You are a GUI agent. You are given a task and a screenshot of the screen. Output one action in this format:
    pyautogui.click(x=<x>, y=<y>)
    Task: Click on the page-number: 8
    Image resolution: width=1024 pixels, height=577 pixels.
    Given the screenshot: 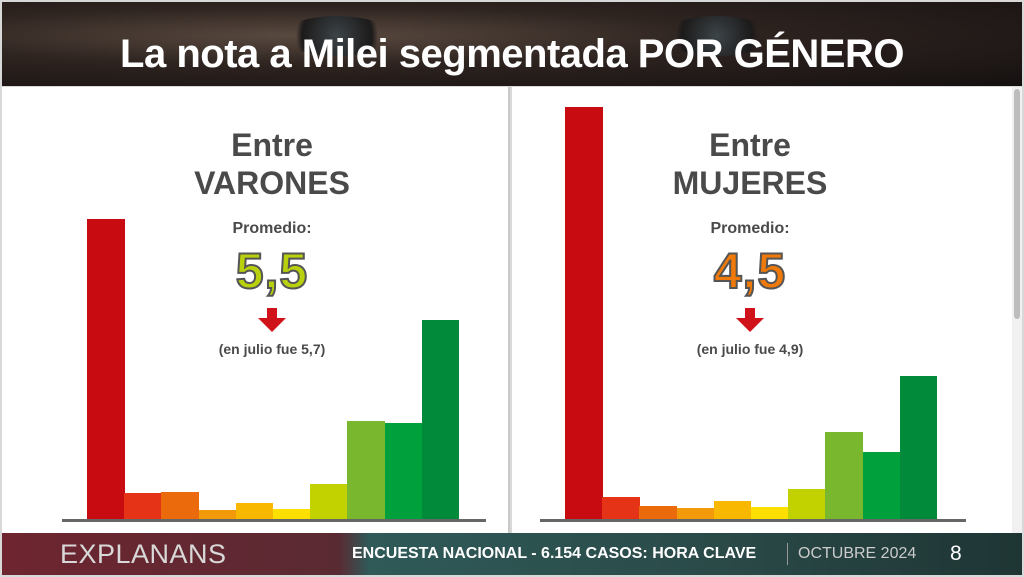 What is the action you would take?
    pyautogui.click(x=956, y=553)
    